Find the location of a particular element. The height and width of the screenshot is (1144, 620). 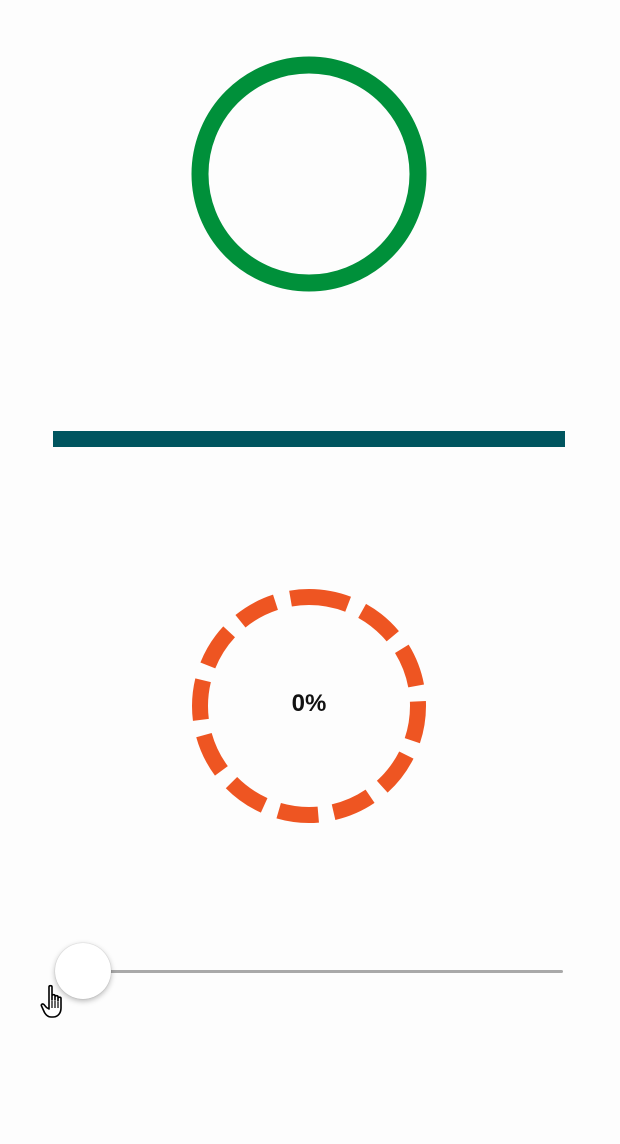

dashed-circular-progress-ring is located at coordinates (309, 706).